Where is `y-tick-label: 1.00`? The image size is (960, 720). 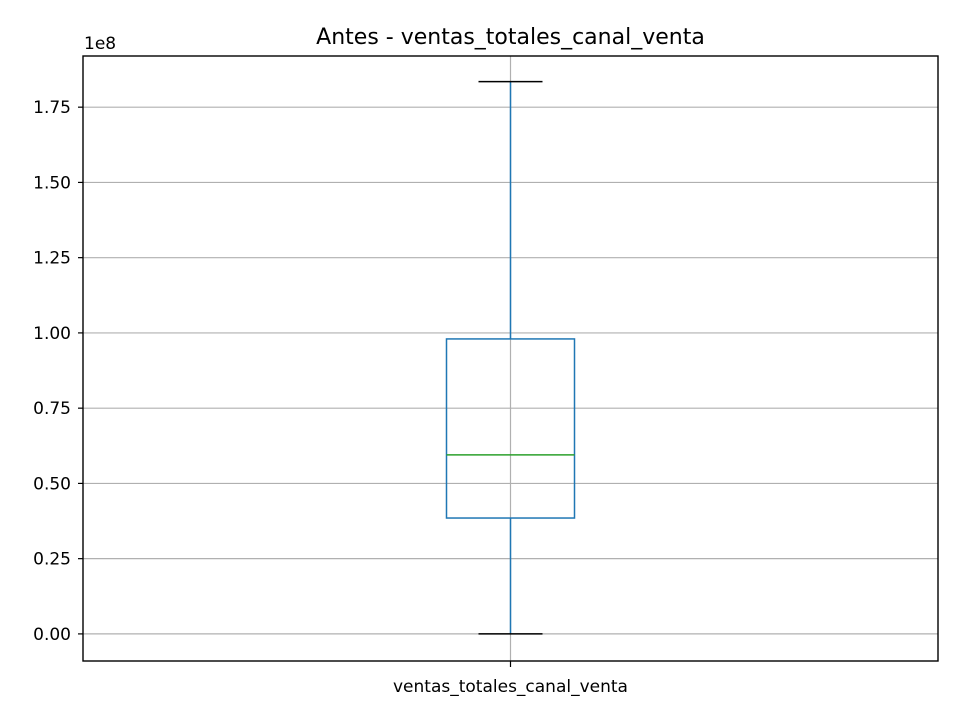
y-tick-label: 1.00 is located at coordinates (52, 334).